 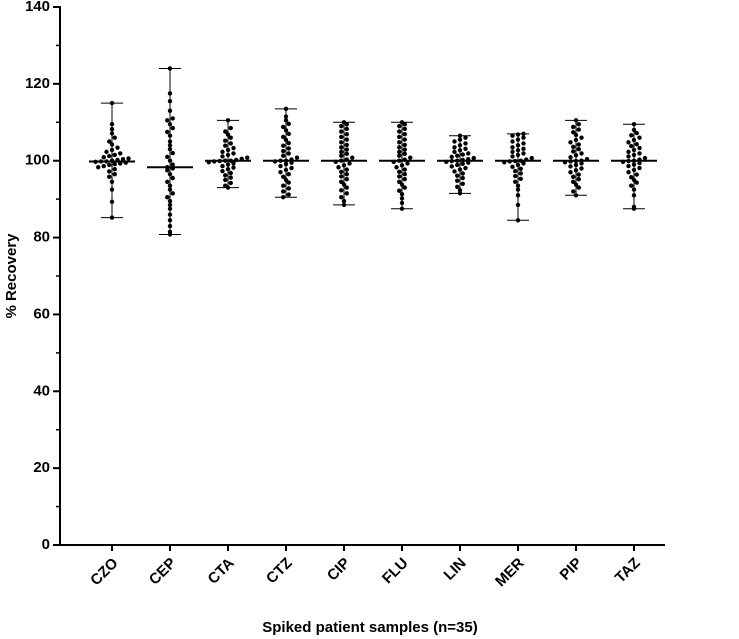 What do you see at coordinates (37, 83) in the screenshot?
I see `y-tick-label: 120` at bounding box center [37, 83].